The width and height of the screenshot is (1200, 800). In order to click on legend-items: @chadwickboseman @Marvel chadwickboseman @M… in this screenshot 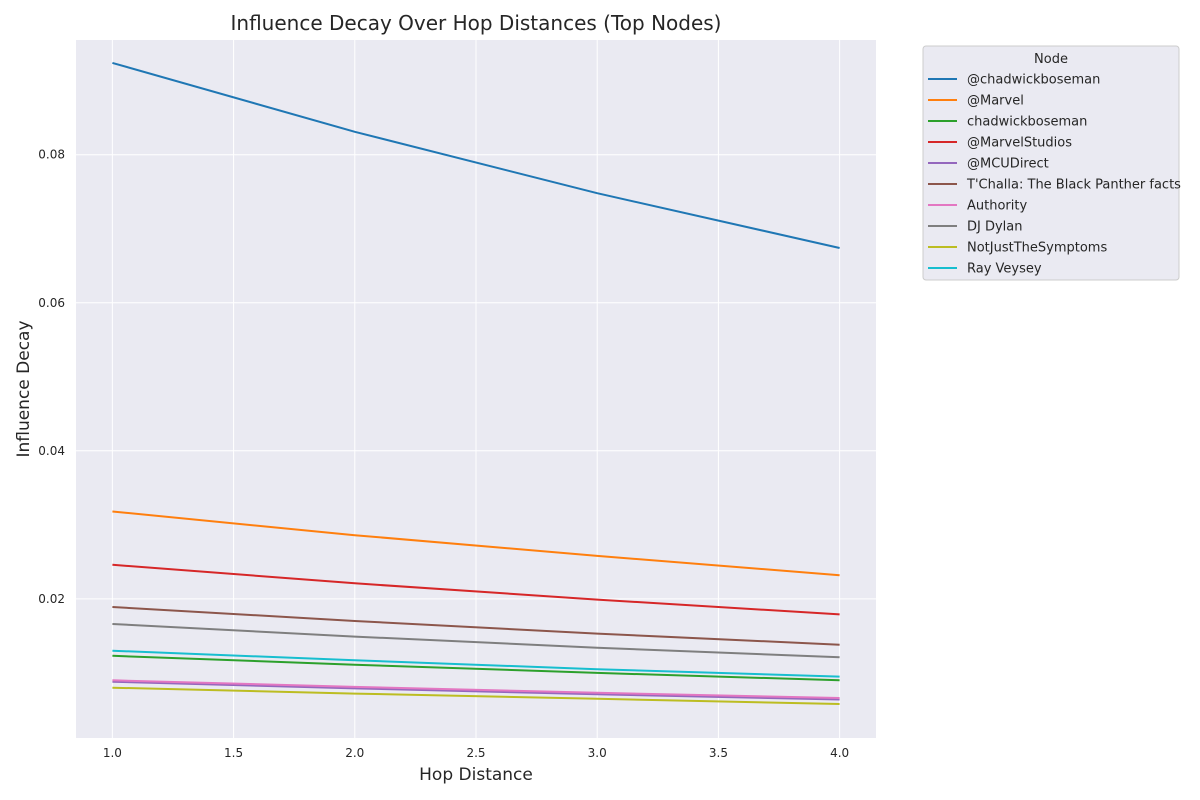, I will do `click(1054, 175)`.